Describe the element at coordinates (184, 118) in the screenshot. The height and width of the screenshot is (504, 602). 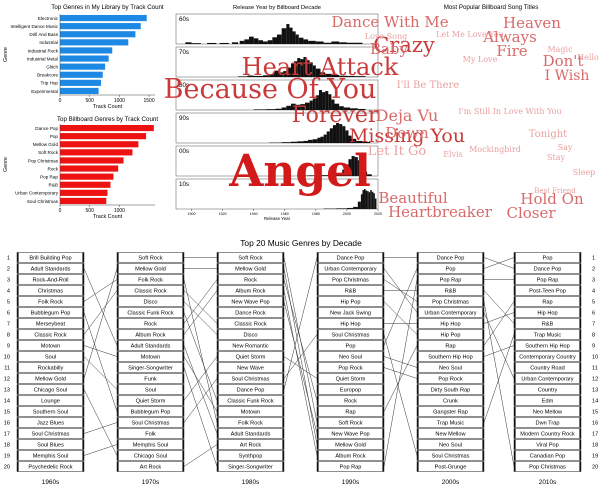
I see `panel-label: 90s` at that location.